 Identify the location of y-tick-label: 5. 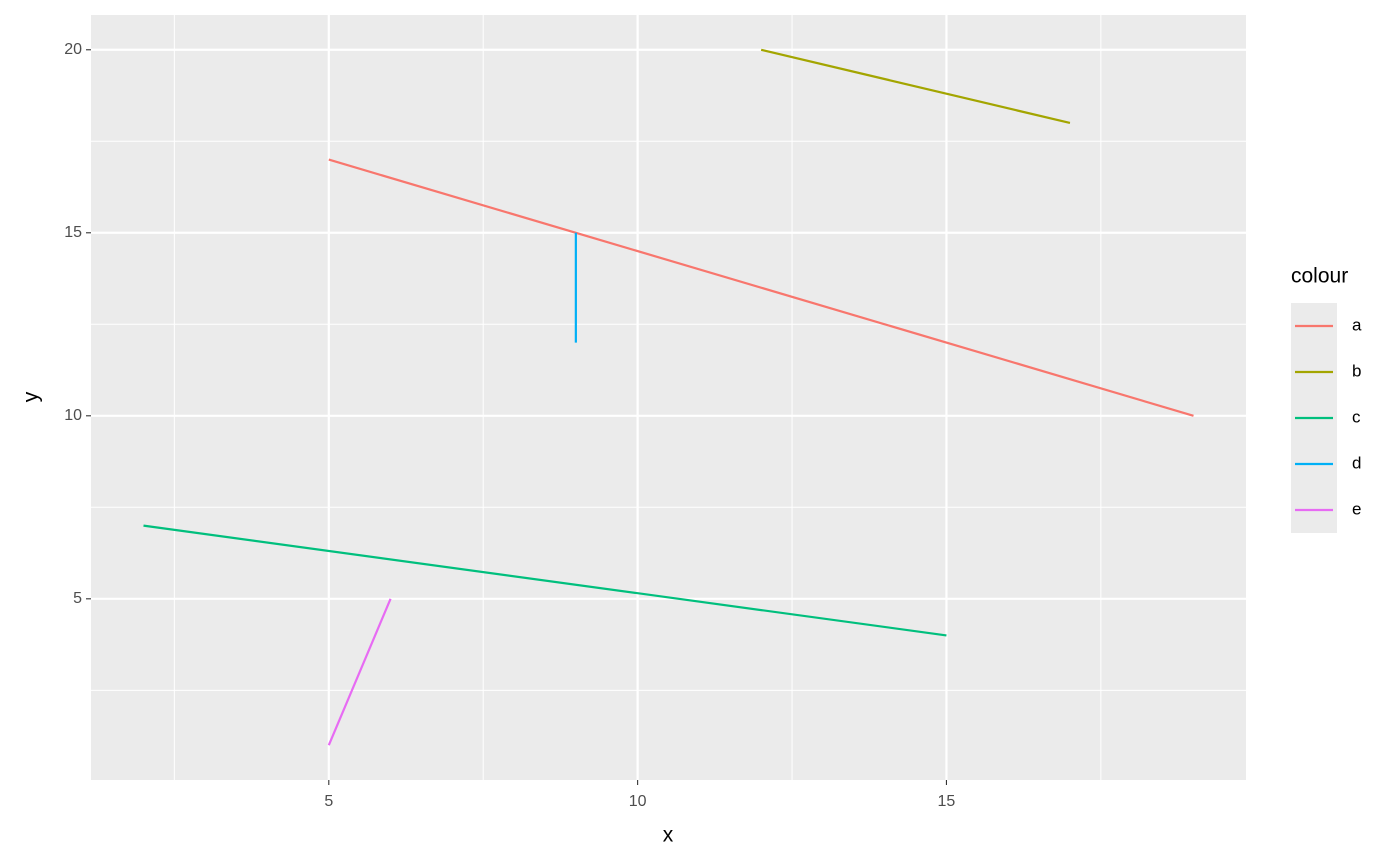
(77, 598).